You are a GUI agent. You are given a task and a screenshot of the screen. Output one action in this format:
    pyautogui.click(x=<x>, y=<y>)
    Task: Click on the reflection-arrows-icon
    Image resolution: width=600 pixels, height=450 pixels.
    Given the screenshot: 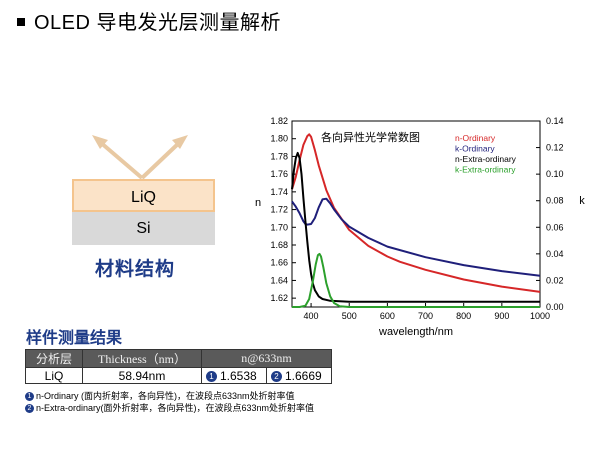 What is the action you would take?
    pyautogui.click(x=140, y=157)
    